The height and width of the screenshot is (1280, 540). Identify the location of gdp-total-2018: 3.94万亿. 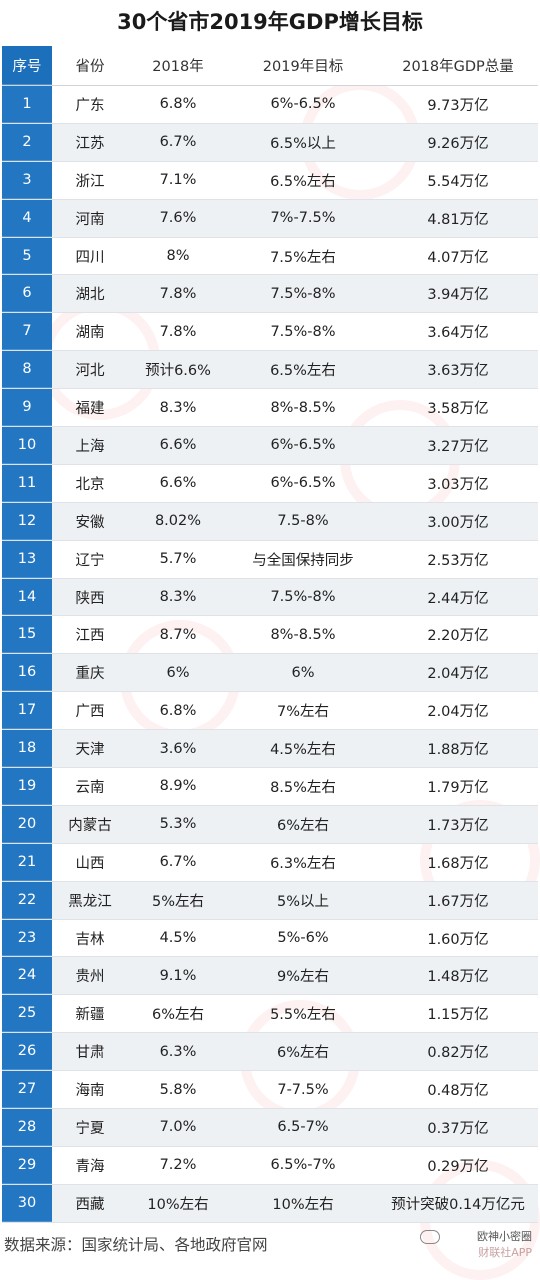
(458, 295).